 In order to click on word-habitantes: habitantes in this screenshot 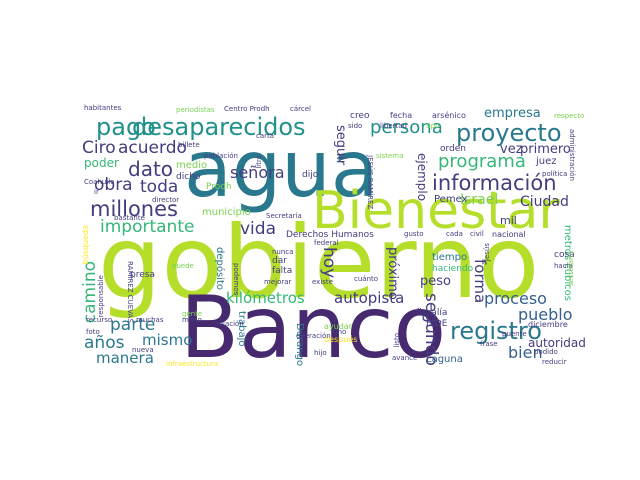, I will do `click(103, 108)`.